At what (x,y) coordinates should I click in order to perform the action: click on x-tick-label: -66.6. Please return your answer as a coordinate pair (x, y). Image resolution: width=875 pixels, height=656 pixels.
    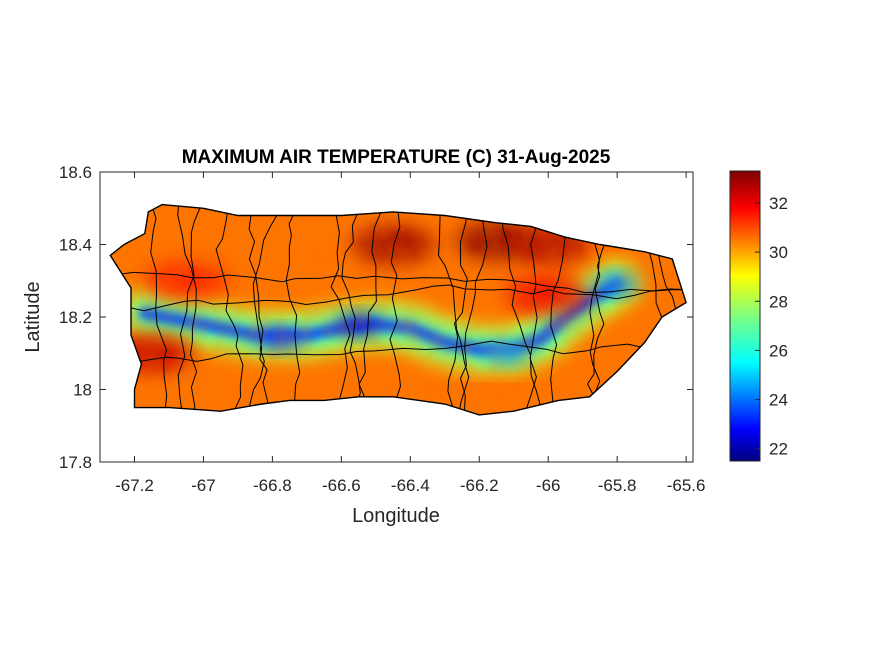
    Looking at the image, I should click on (341, 485).